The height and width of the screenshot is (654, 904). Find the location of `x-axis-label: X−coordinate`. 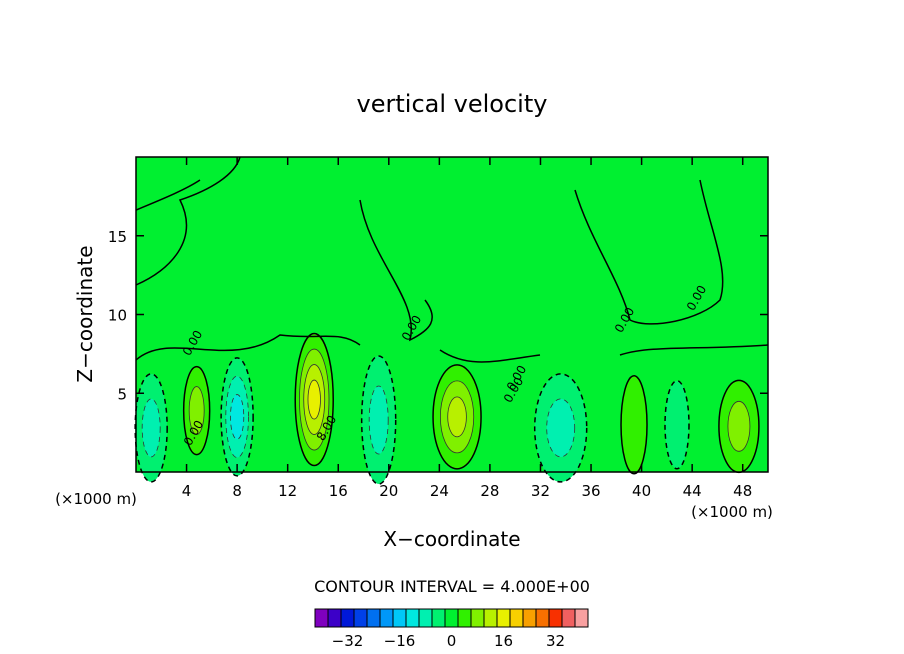

x-axis-label: X−coordinate is located at coordinates (451, 539).